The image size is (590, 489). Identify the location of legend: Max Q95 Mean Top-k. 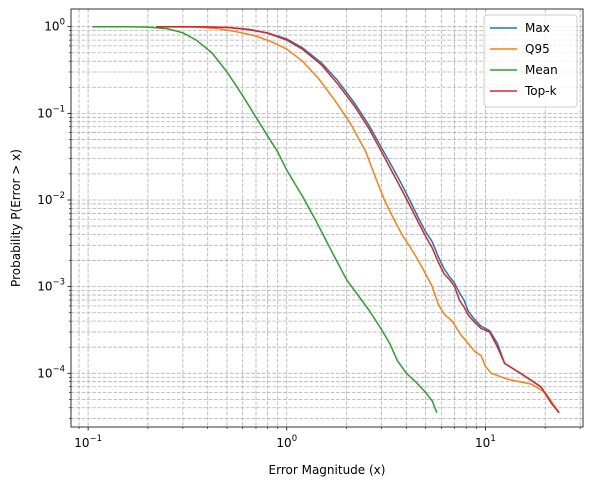
(530, 61).